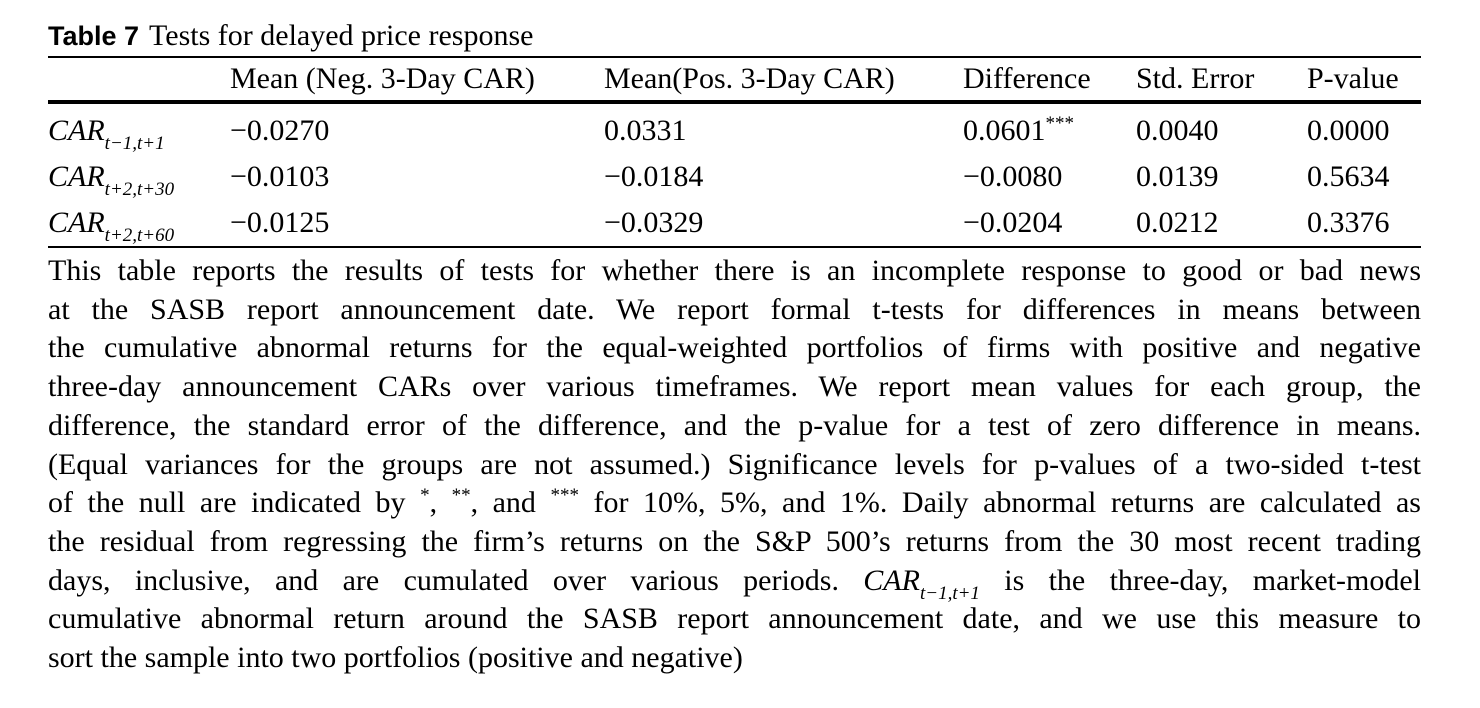 Image resolution: width=1480 pixels, height=708 pixels. I want to click on cell-difference: 0.0601***, so click(1019, 130).